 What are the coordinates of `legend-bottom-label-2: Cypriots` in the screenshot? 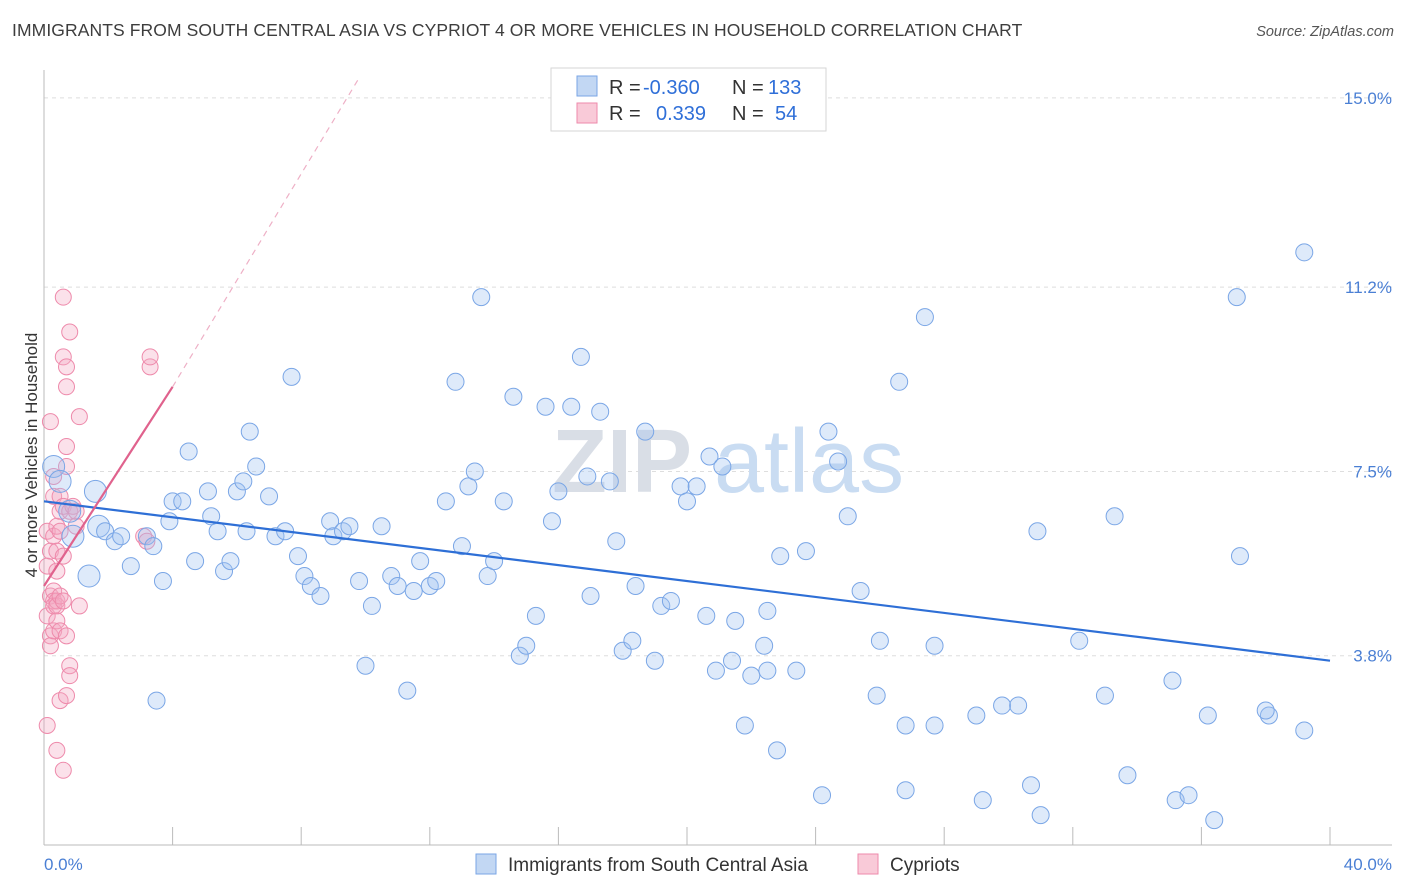 It's located at (925, 865).